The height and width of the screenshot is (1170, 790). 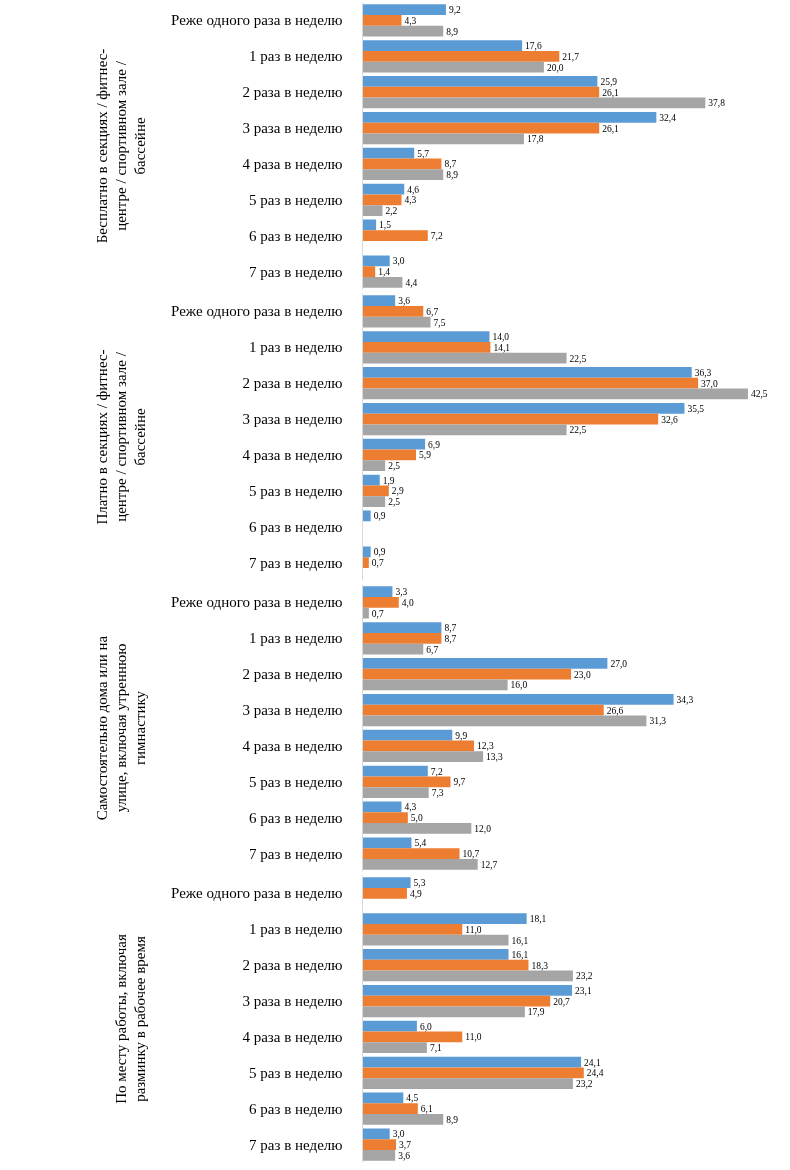 What do you see at coordinates (388, 480) in the screenshot?
I see `data-label: 1,9` at bounding box center [388, 480].